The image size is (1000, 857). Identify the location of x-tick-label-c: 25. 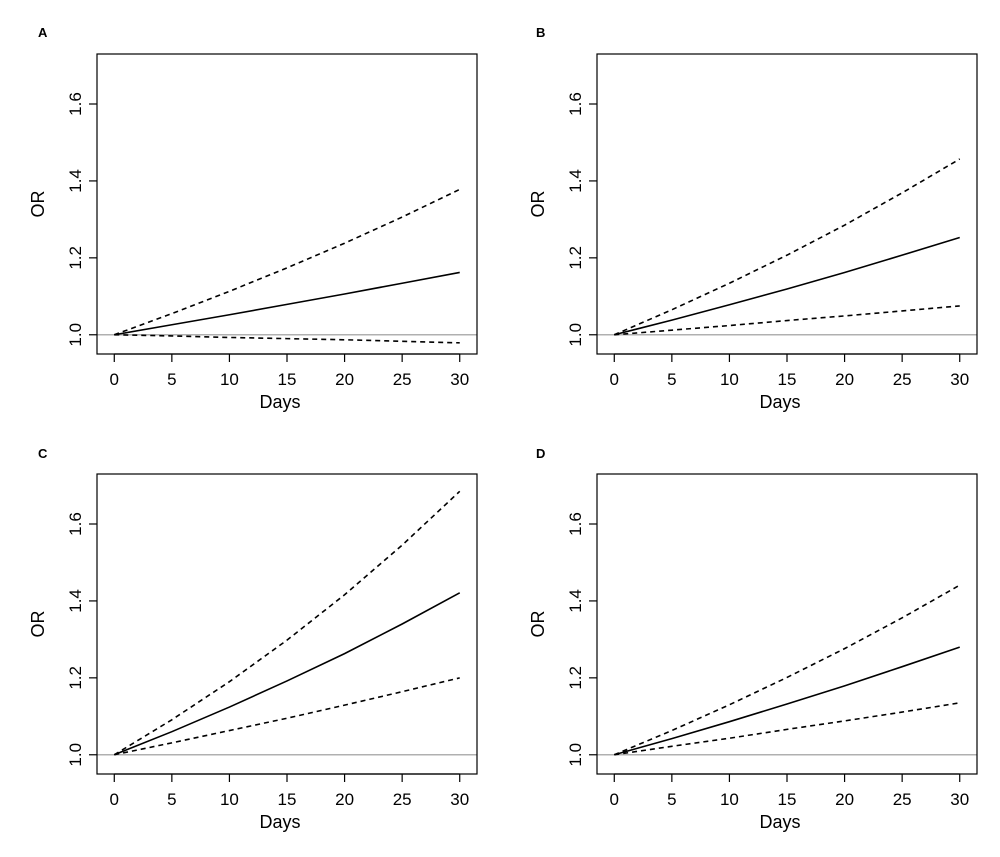
(402, 799).